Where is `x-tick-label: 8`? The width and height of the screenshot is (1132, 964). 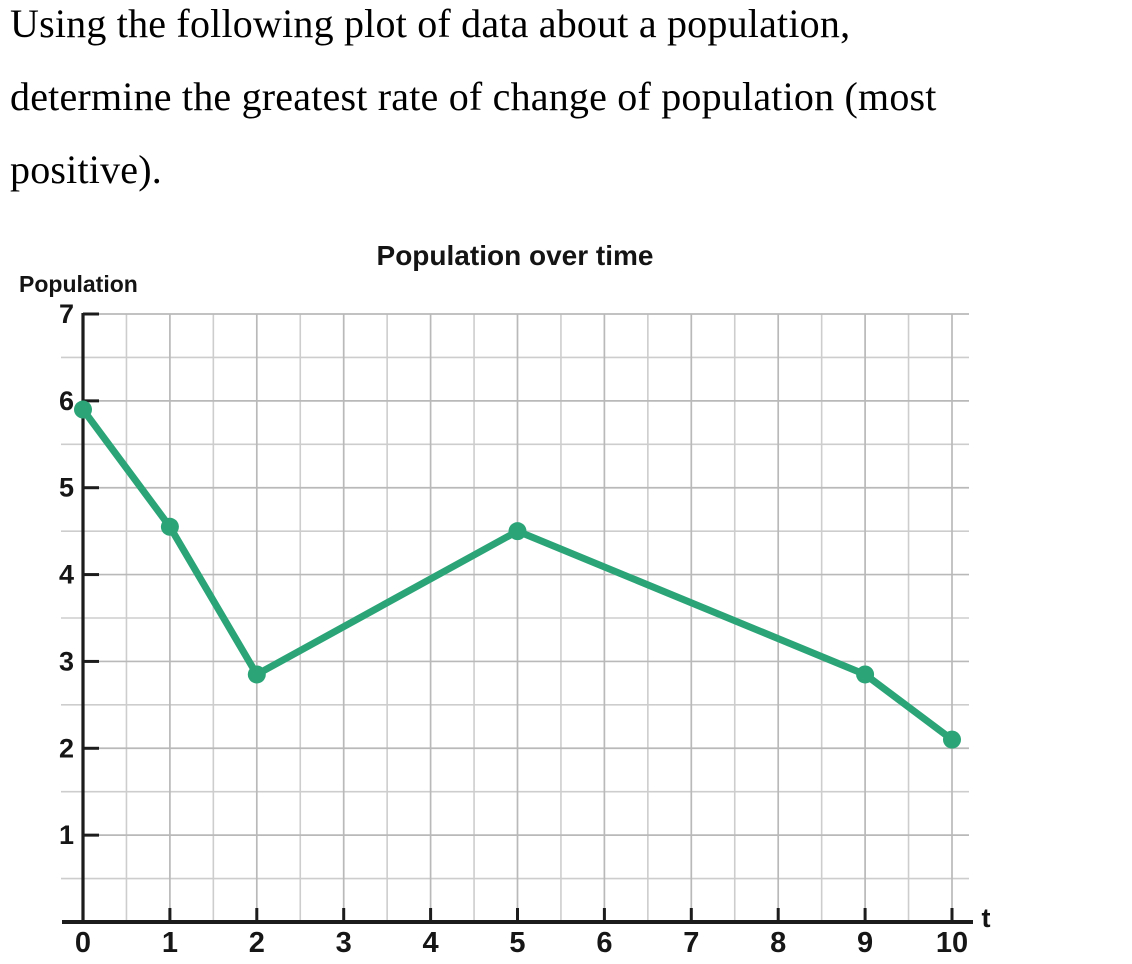
x-tick-label: 8 is located at coordinates (778, 943).